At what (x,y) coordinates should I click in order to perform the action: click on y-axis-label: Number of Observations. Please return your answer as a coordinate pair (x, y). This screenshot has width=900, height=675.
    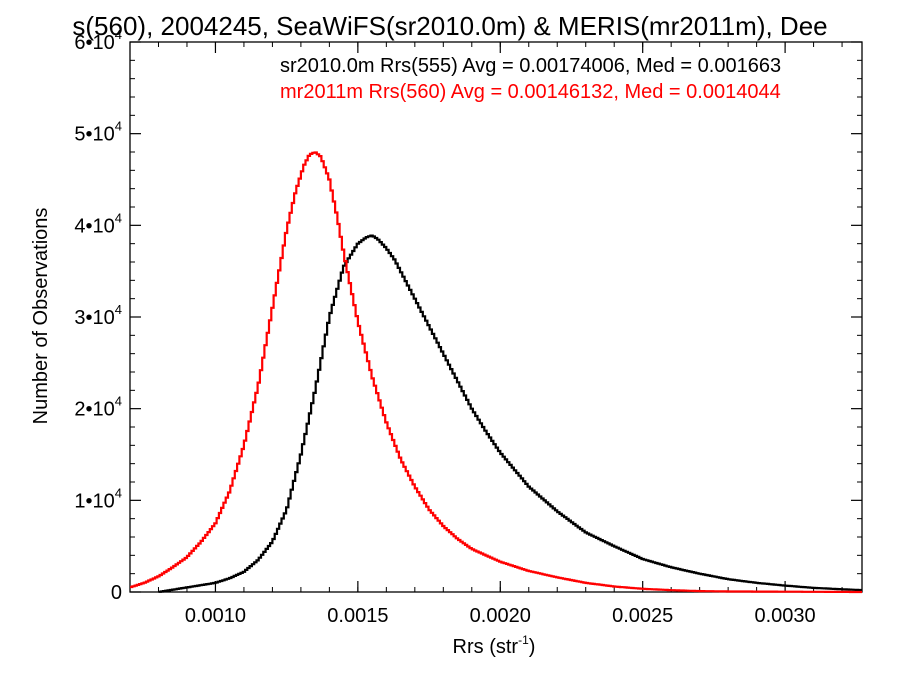
    Looking at the image, I should click on (41, 316).